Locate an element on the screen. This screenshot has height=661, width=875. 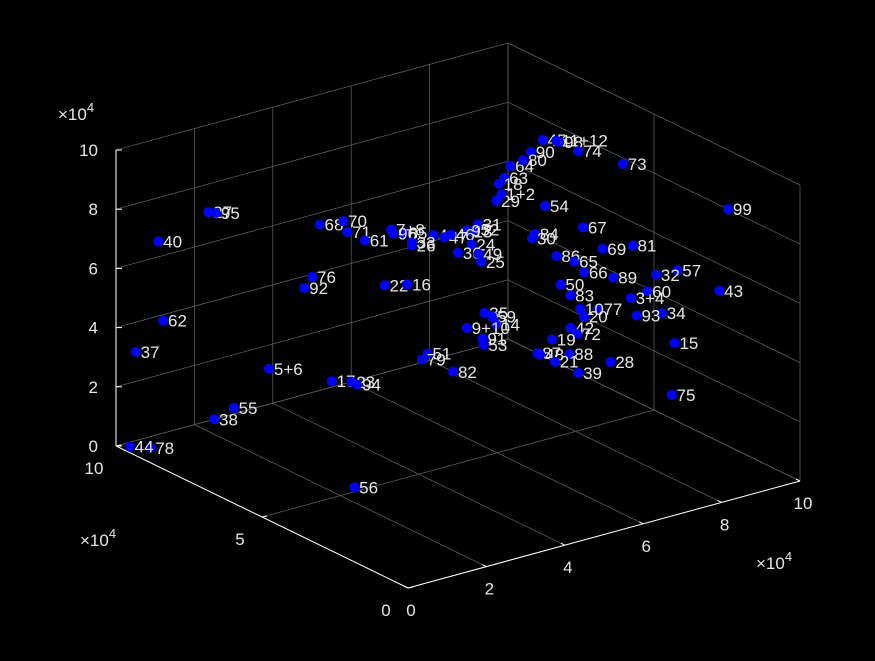
point-label: 33 is located at coordinates (426, 242).